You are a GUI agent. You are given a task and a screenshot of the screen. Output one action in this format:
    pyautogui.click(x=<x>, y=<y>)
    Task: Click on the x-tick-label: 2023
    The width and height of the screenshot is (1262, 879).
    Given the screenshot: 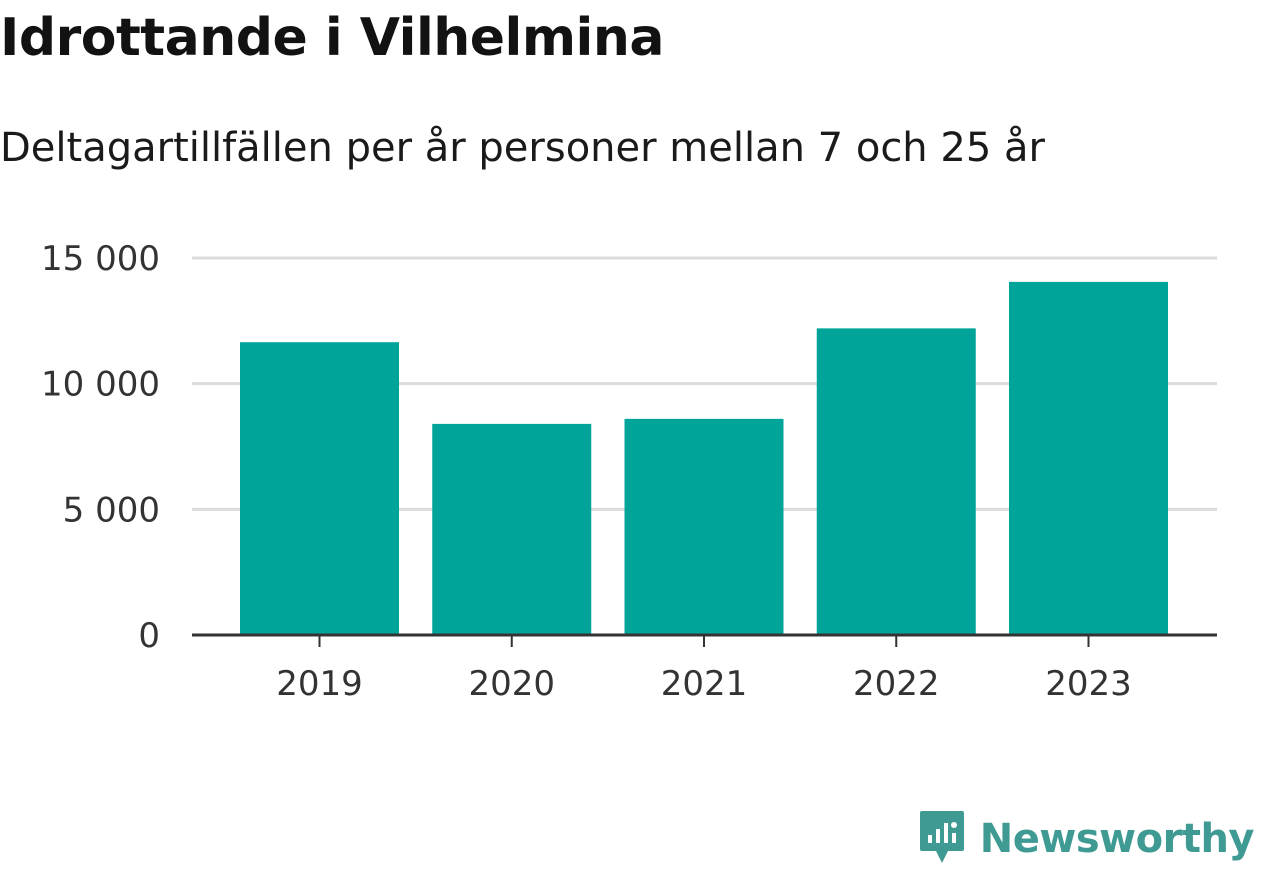 What is the action you would take?
    pyautogui.click(x=1088, y=684)
    